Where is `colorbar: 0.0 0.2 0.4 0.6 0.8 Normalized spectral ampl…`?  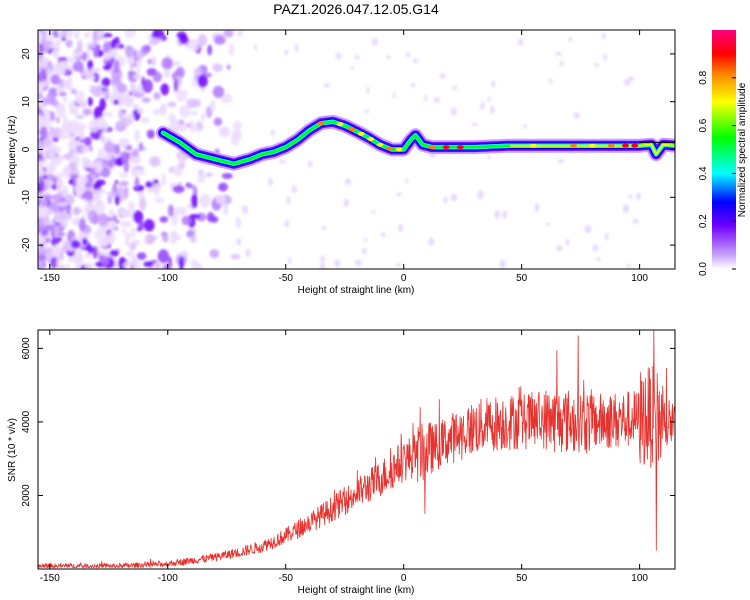
colorbar: 0.0 0.2 0.4 0.6 0.8 Normalized spectral ampl… is located at coordinates (723, 153).